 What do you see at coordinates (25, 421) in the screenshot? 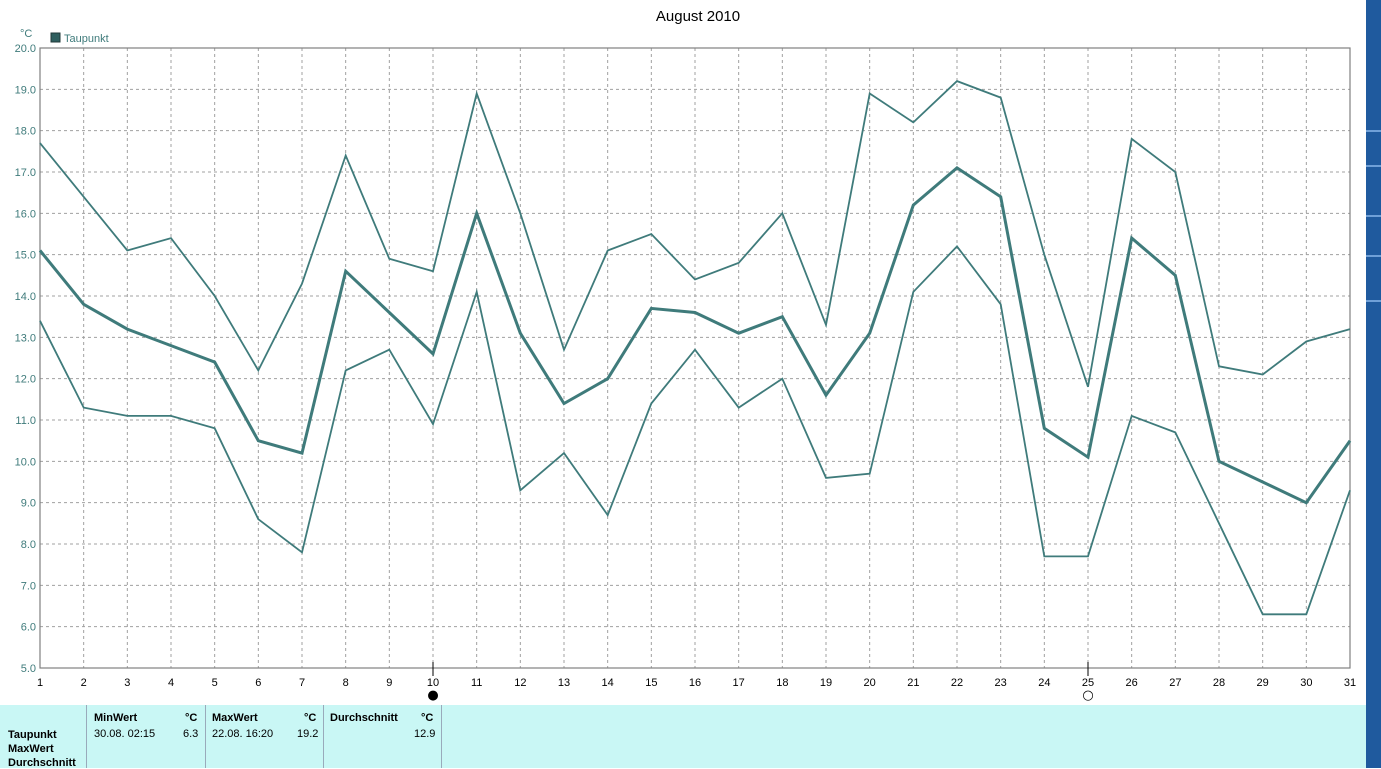
I see `y-tick-label: 11.0` at bounding box center [25, 421].